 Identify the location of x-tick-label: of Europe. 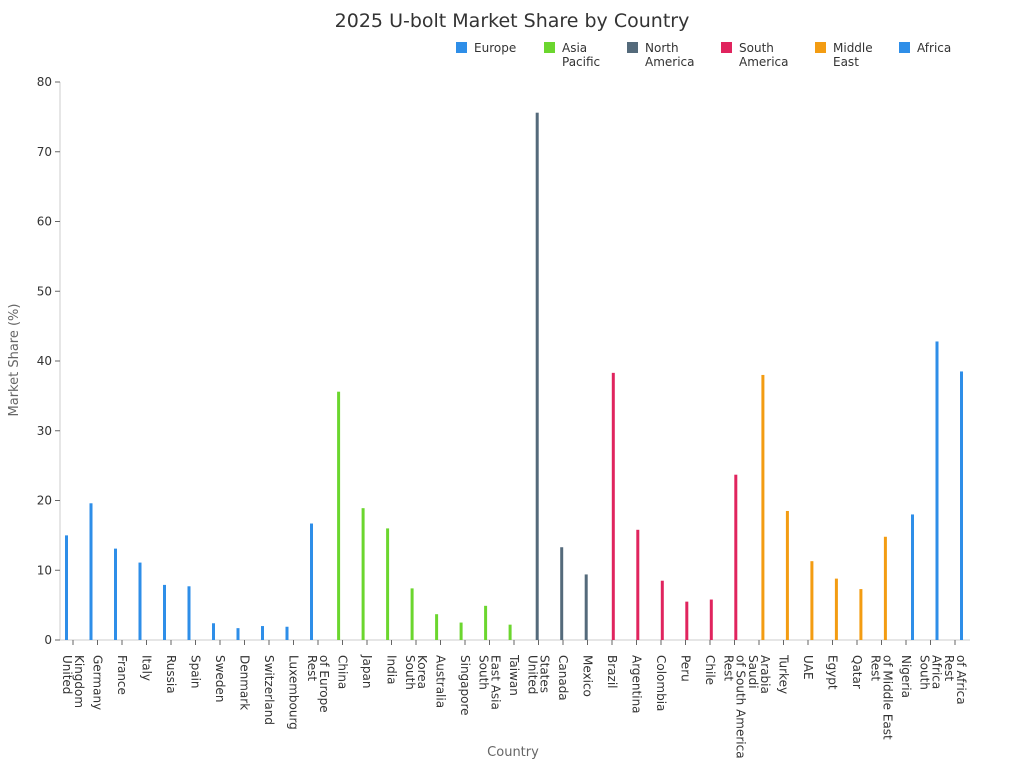
(324, 684).